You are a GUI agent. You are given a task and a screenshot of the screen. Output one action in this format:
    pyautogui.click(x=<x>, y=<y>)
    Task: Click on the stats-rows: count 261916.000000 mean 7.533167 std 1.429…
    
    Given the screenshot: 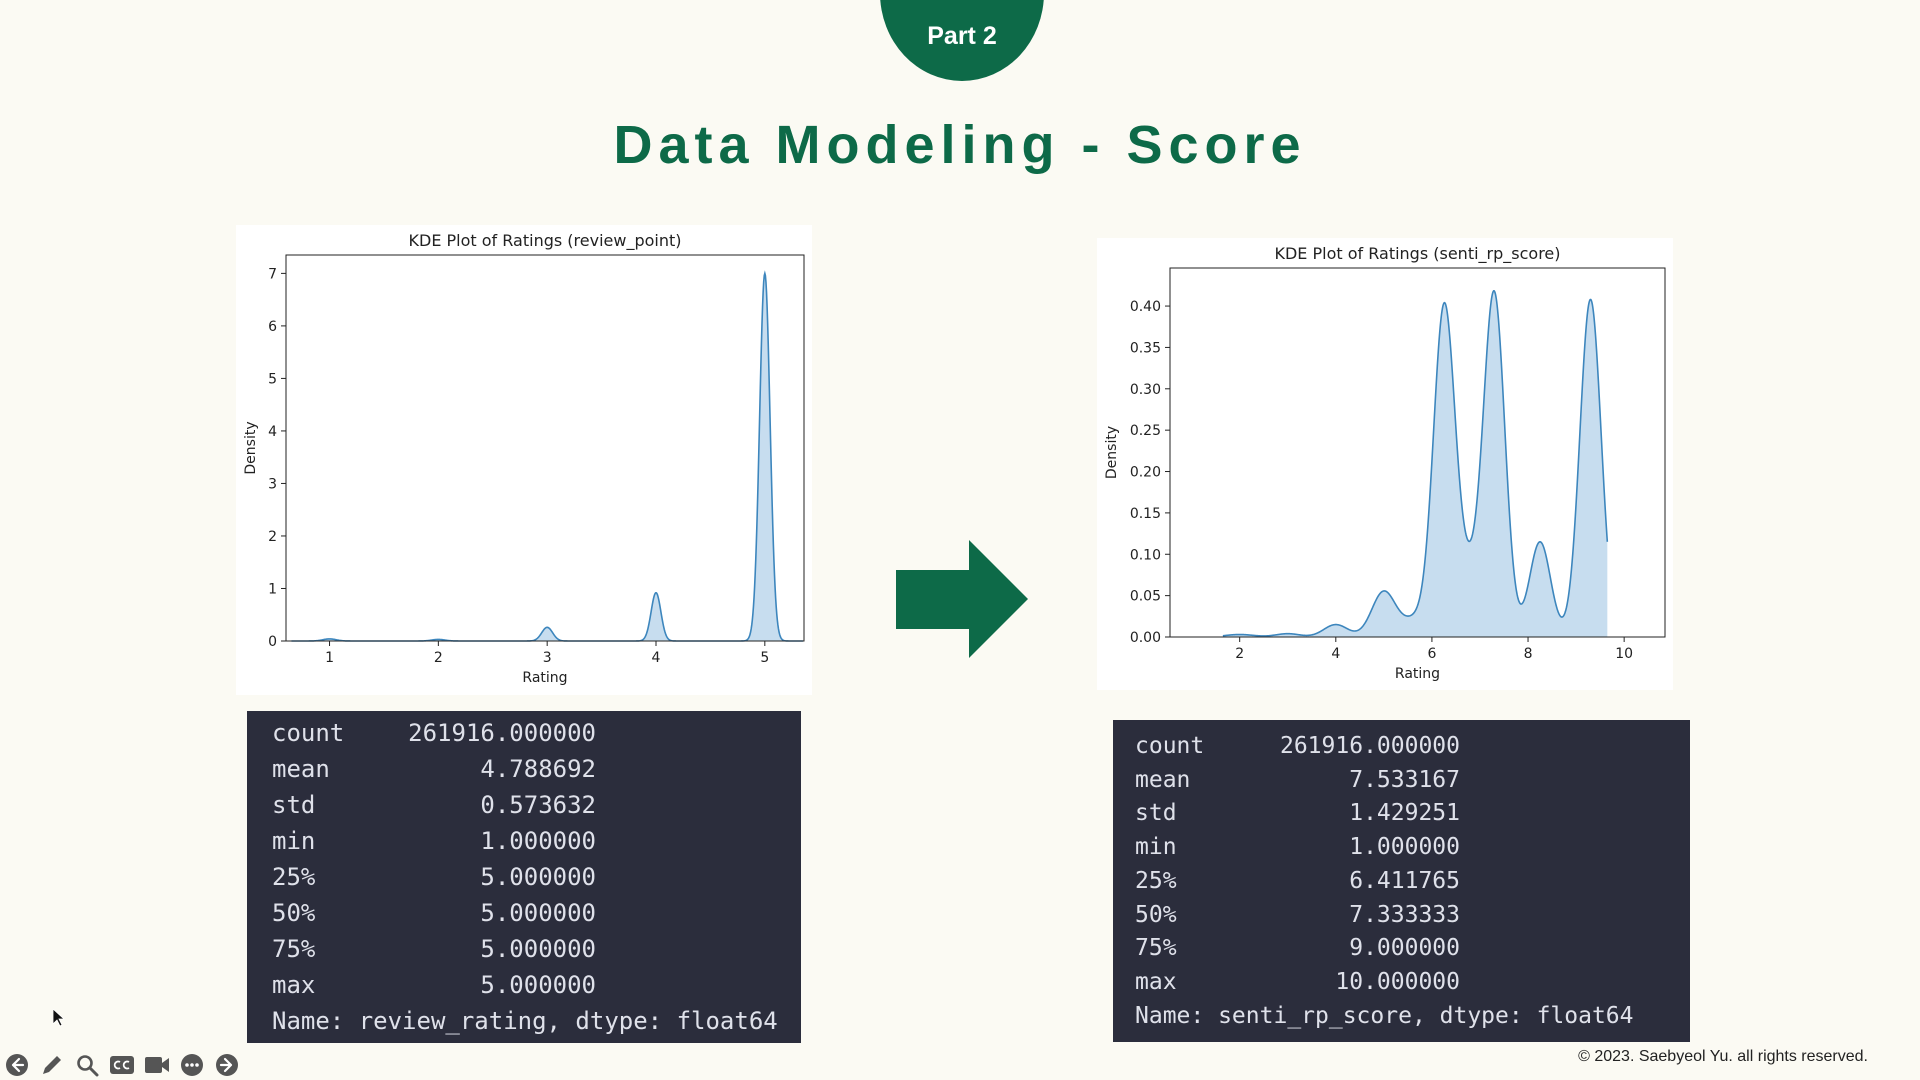 What is the action you would take?
    pyautogui.click(x=1412, y=865)
    